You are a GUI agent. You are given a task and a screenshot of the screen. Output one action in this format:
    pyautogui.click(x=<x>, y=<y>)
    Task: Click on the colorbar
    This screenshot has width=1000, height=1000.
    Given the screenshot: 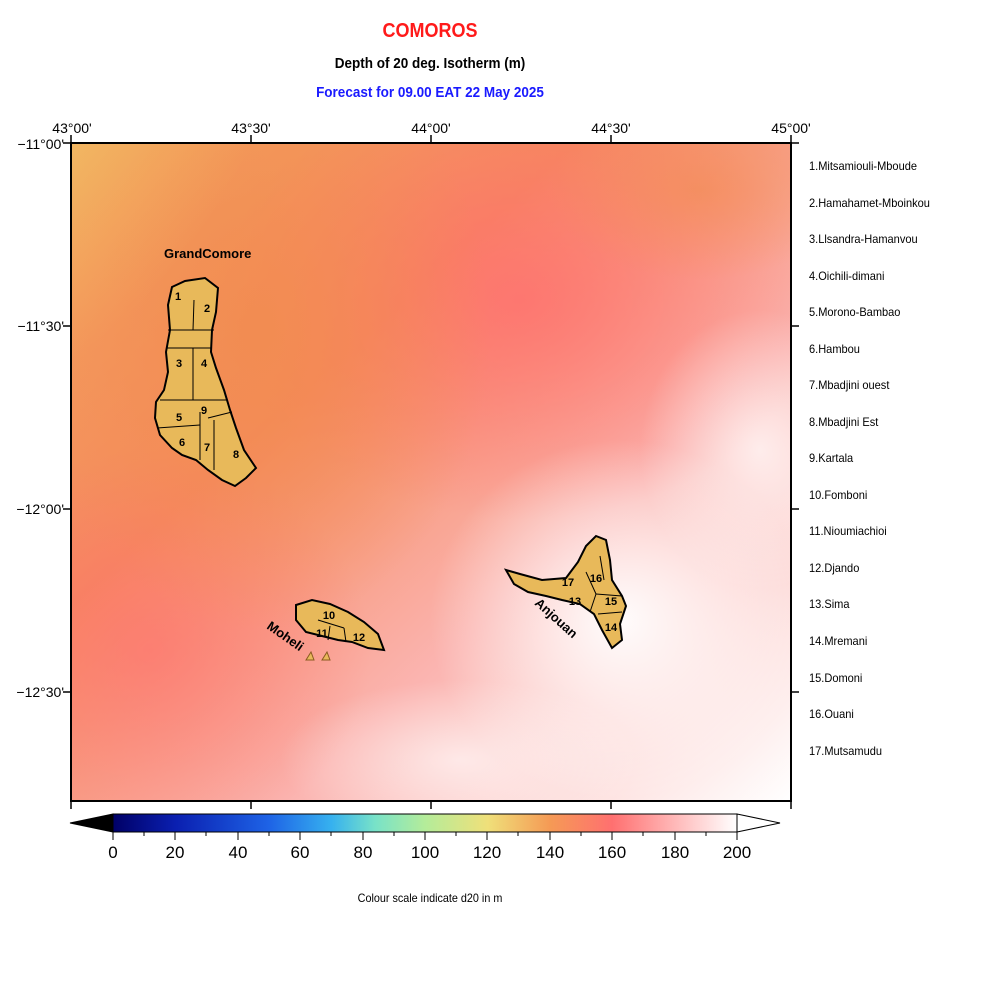 What is the action you would take?
    pyautogui.click(x=425, y=826)
    